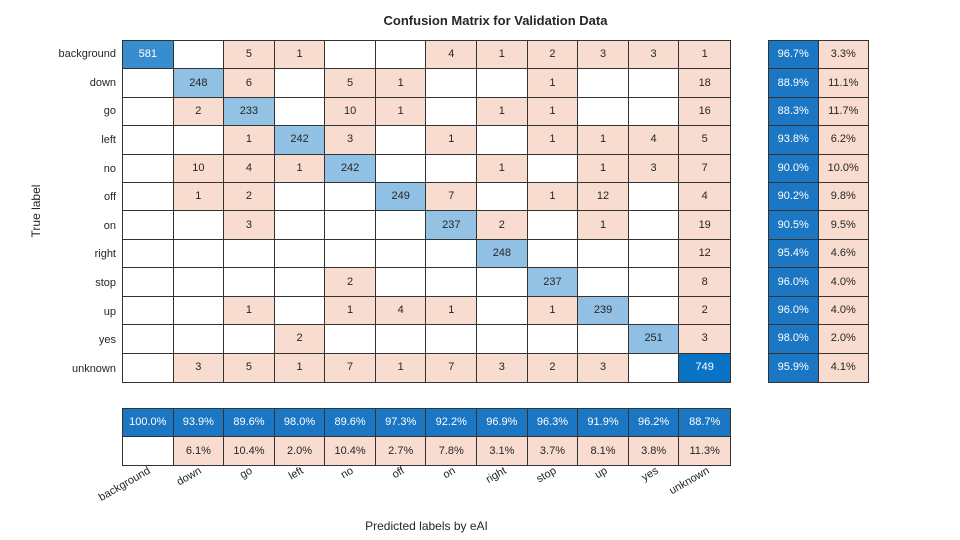 This screenshot has height=540, width=960. Describe the element at coordinates (603, 282) in the screenshot. I see `matrix-cell-stop-up` at that location.